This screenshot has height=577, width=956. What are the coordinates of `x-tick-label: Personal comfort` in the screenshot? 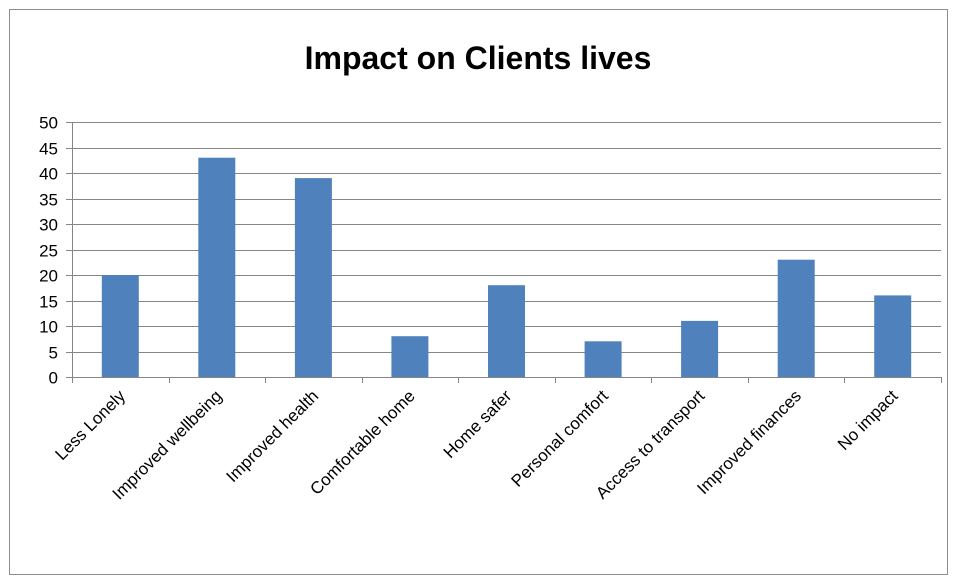 It's located at (560, 438).